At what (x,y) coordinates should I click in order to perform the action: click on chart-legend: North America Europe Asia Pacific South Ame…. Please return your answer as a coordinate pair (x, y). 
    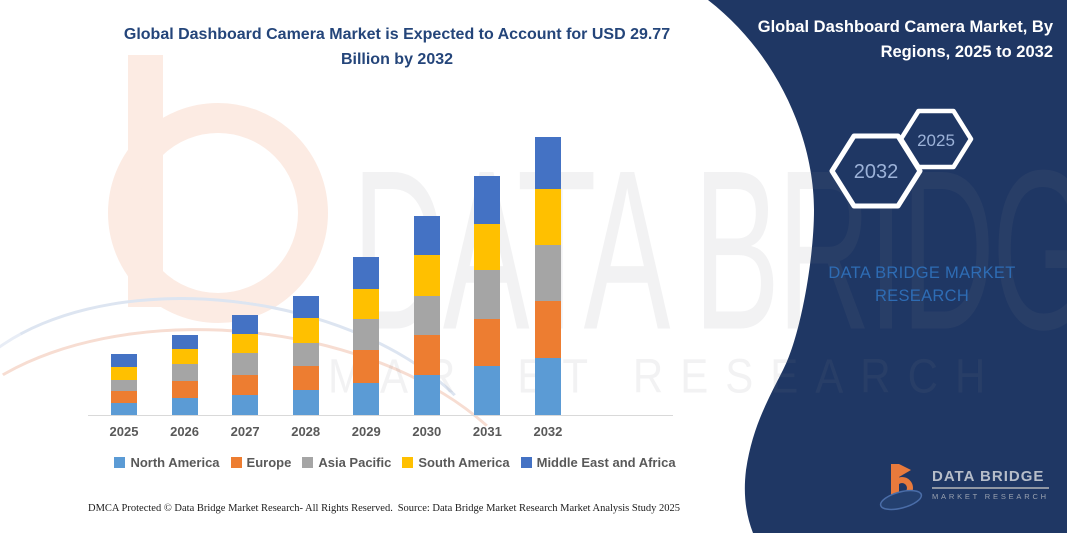
    Looking at the image, I should click on (395, 462).